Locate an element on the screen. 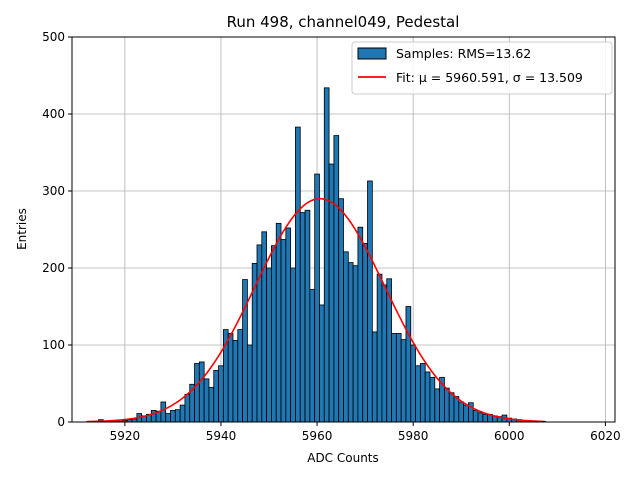  x-axis-label: ADC Counts is located at coordinates (343, 458).